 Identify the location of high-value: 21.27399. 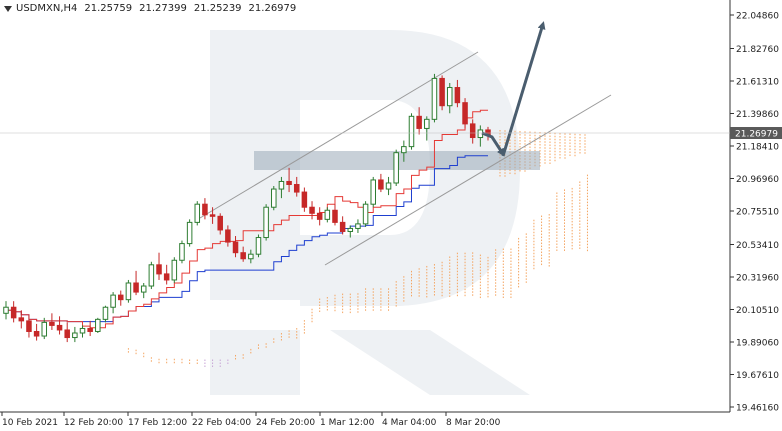
(163, 8).